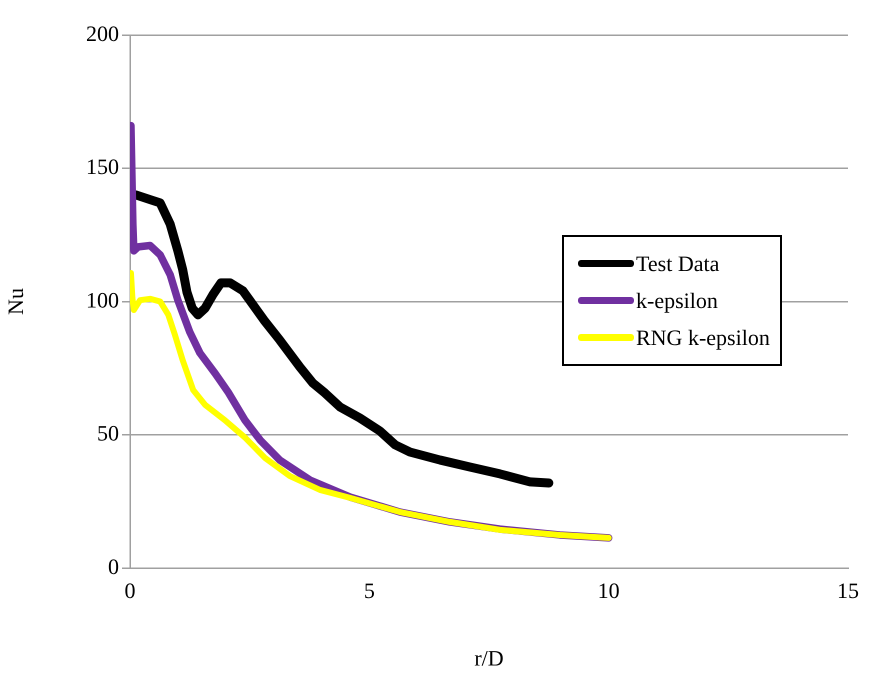 The height and width of the screenshot is (673, 870). I want to click on x-tick-label: 15, so click(848, 590).